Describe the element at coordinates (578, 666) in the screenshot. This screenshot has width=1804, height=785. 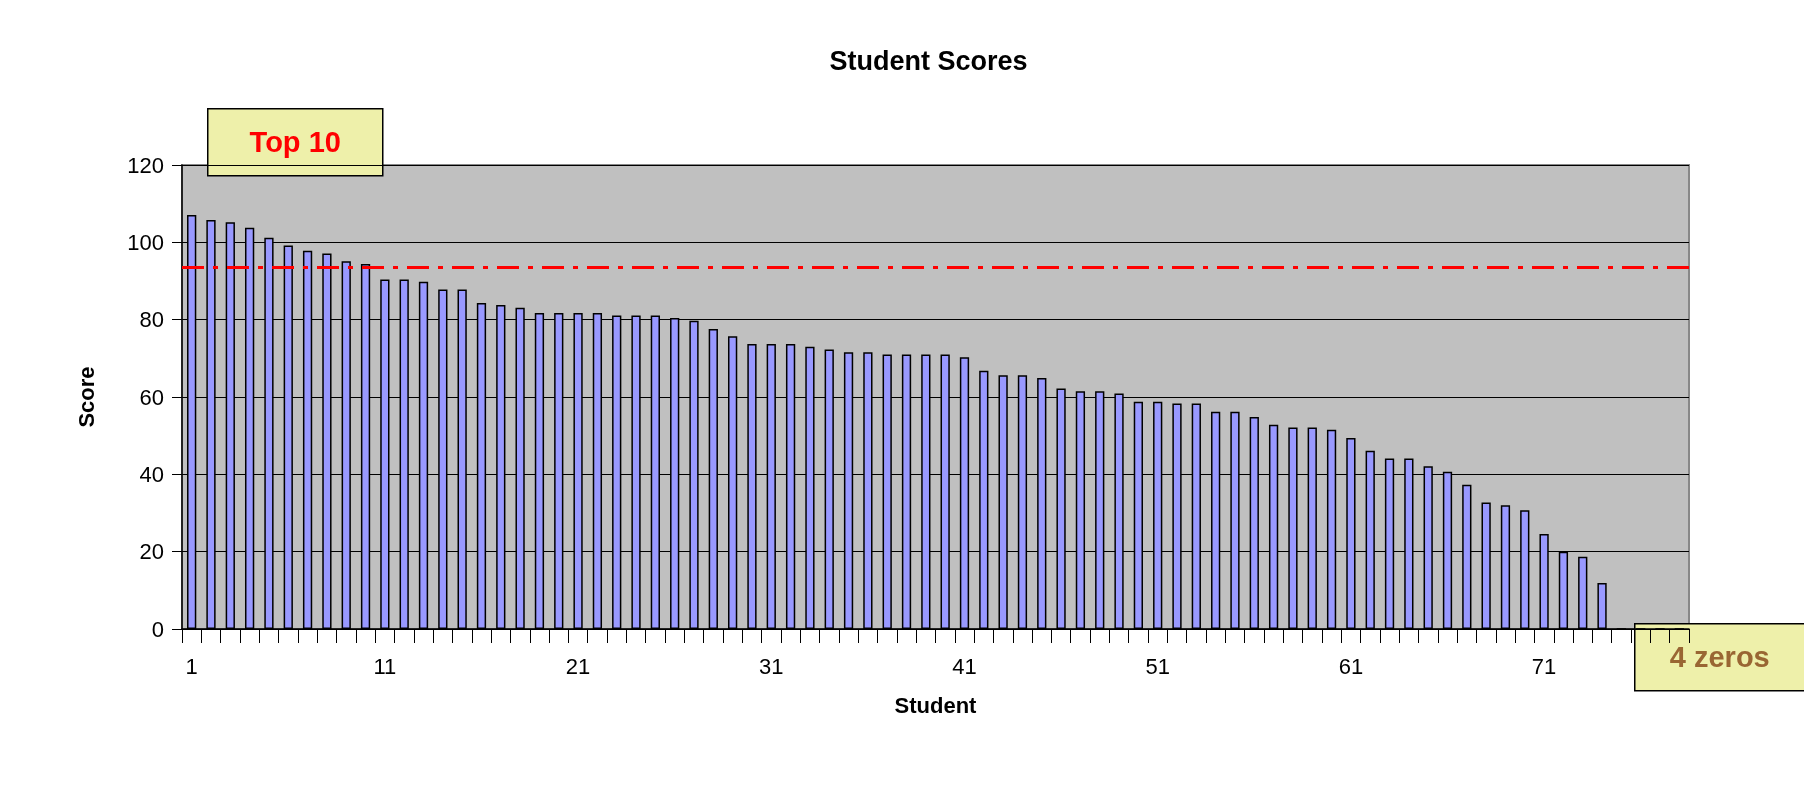
I see `x-tick-label: 21` at that location.